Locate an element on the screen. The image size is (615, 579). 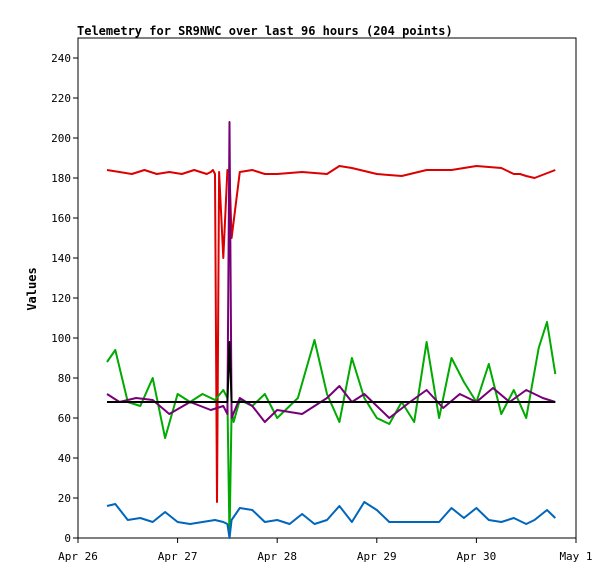
x-axis: Apr 26 Apr 27 Apr 28 Apr 29 Apr 30 May 1 is located at coordinates (325, 550).